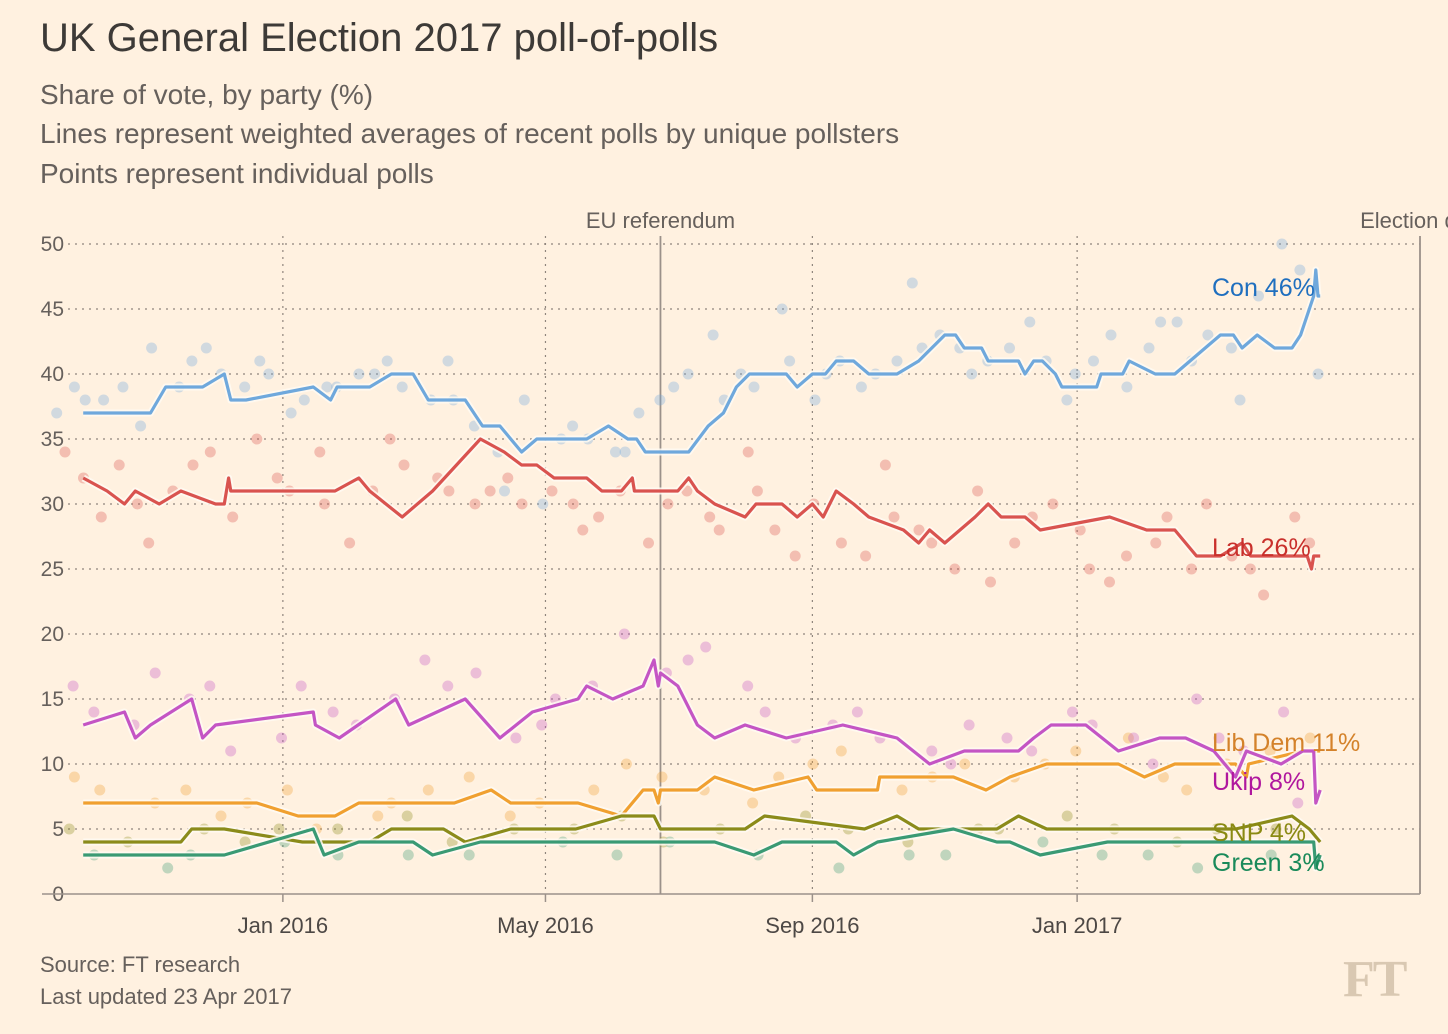 Image resolution: width=1448 pixels, height=1034 pixels. What do you see at coordinates (1077, 925) in the screenshot?
I see `x-tick-label: Jan 2017` at bounding box center [1077, 925].